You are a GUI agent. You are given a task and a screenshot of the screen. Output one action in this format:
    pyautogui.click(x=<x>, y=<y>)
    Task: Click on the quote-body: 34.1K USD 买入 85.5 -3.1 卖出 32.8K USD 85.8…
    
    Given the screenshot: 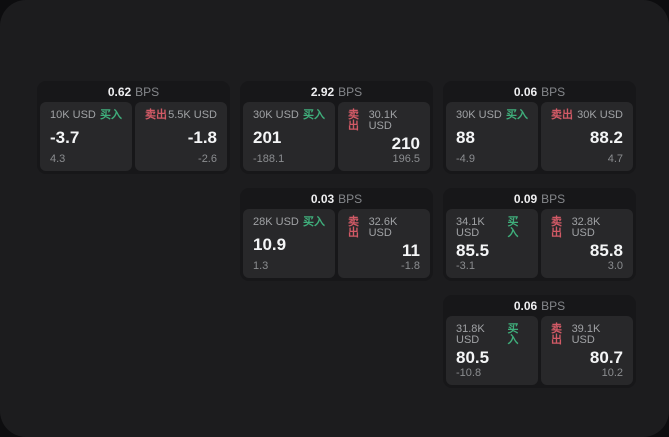 What is the action you would take?
    pyautogui.click(x=539, y=243)
    